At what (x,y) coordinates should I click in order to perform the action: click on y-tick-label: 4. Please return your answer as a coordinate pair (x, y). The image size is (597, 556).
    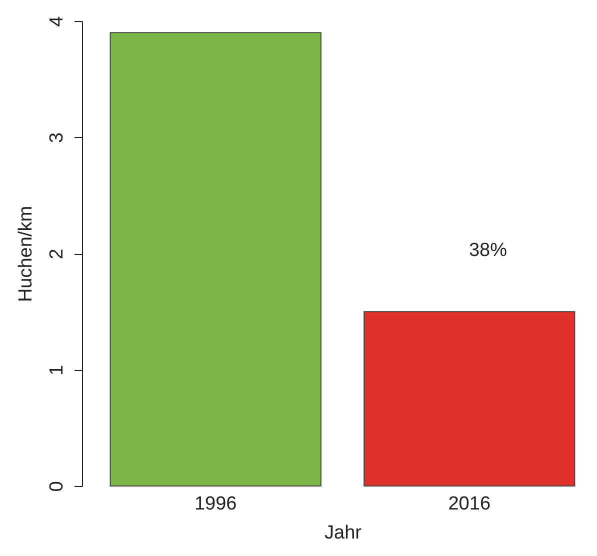
    Looking at the image, I should click on (57, 21).